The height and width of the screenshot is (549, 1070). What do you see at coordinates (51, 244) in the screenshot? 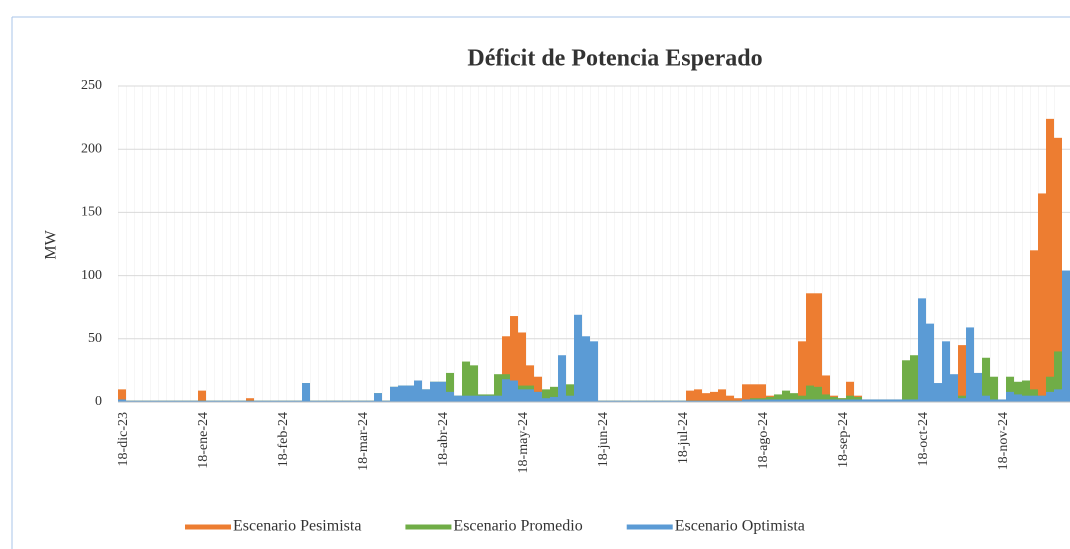
I see `y-axis-label: MW` at bounding box center [51, 244].